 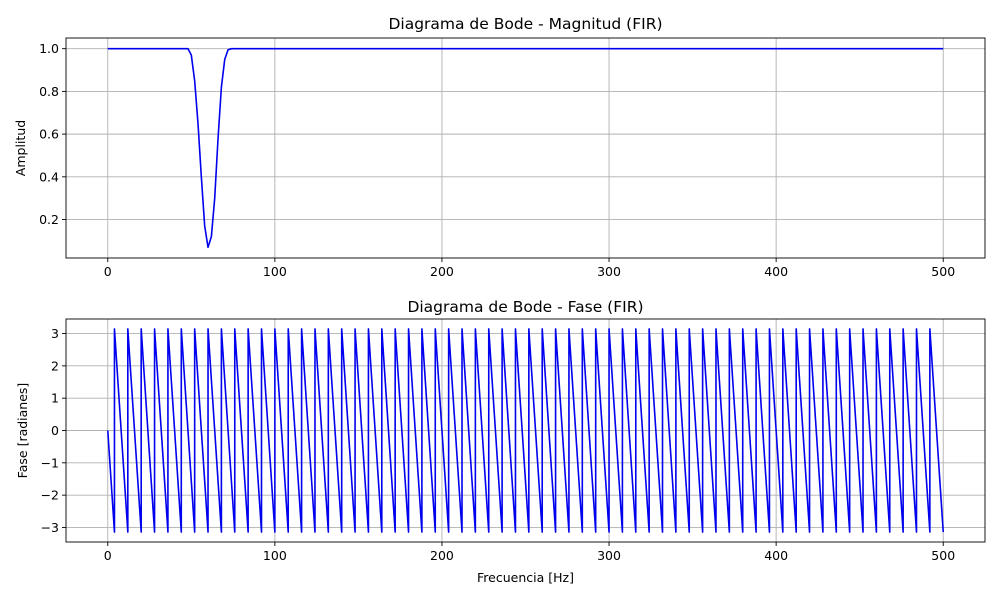 I want to click on y-tick-label: −2, so click(x=50, y=495).